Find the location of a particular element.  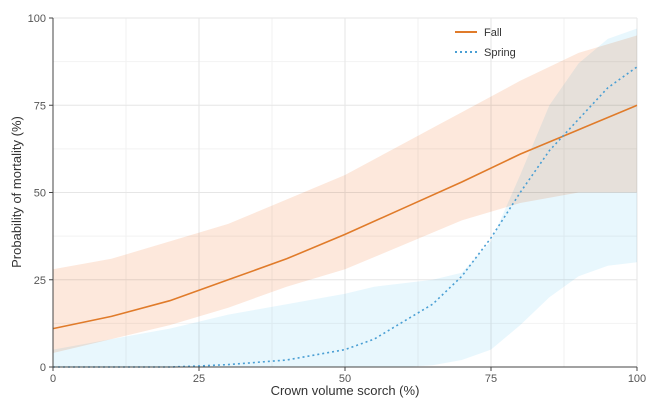

x-tick-label: 100 is located at coordinates (637, 379).